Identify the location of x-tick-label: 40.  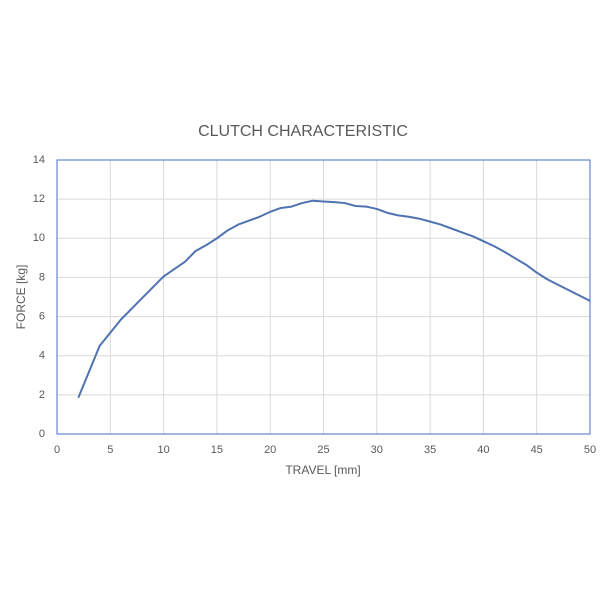
(483, 450).